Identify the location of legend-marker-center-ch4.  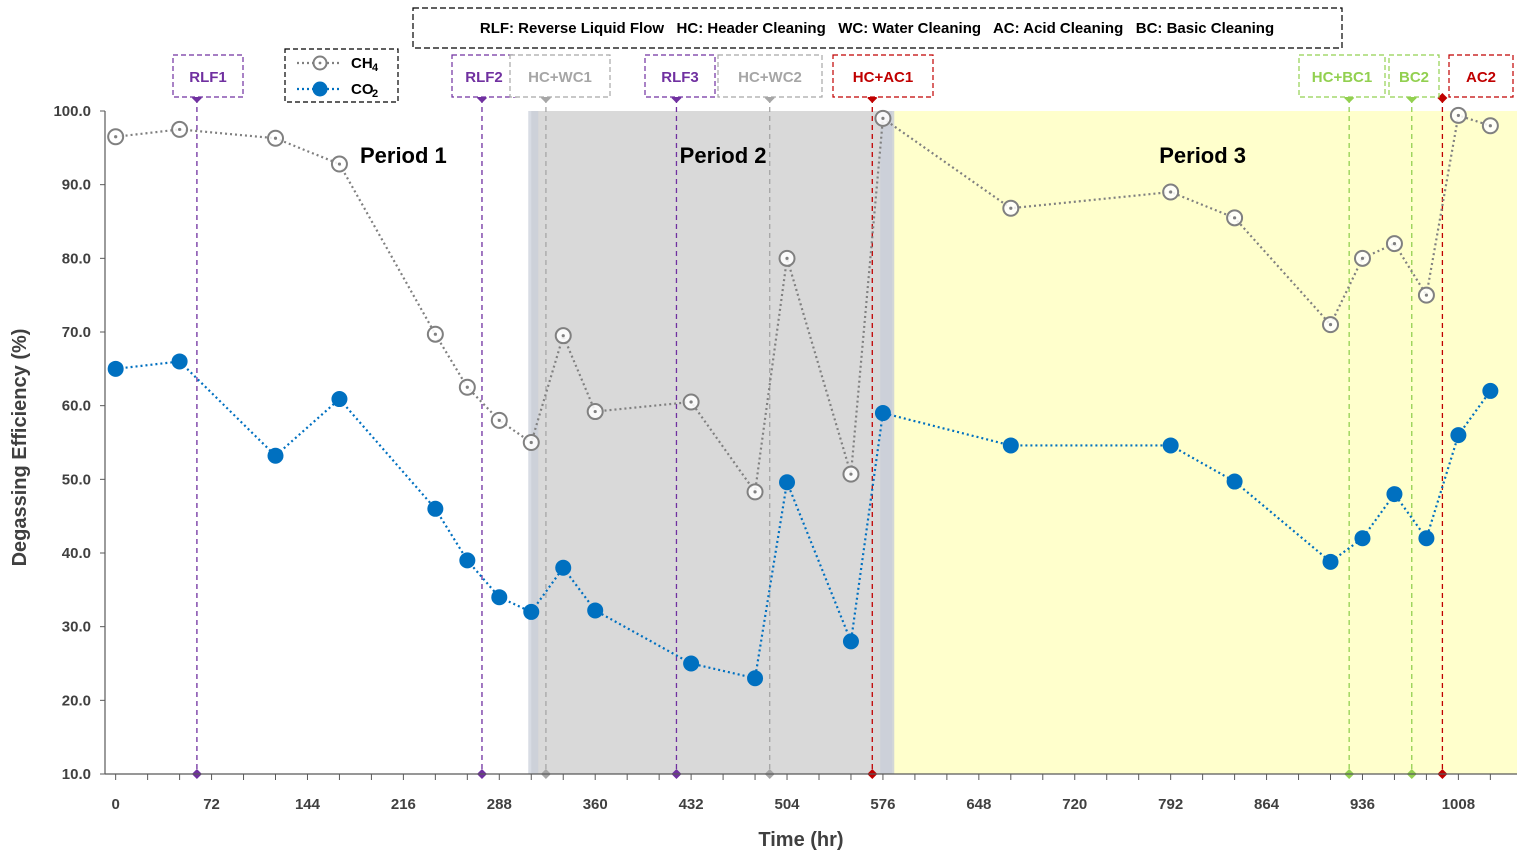
(320, 63).